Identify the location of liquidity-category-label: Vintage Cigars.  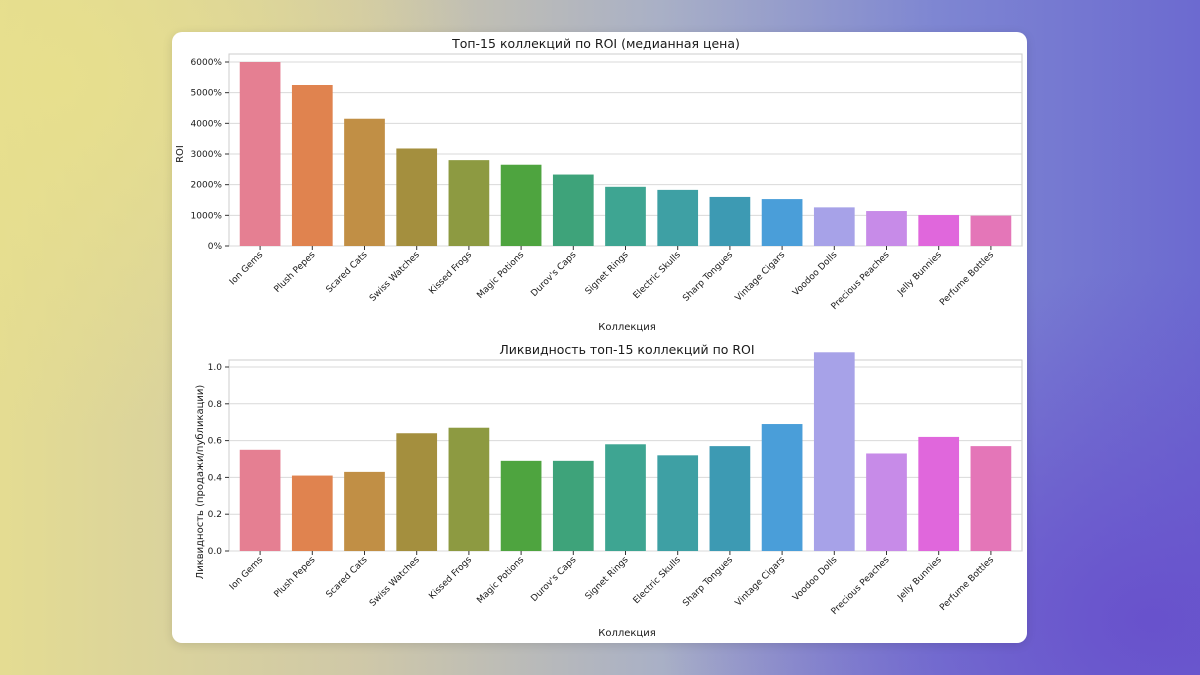
(761, 582).